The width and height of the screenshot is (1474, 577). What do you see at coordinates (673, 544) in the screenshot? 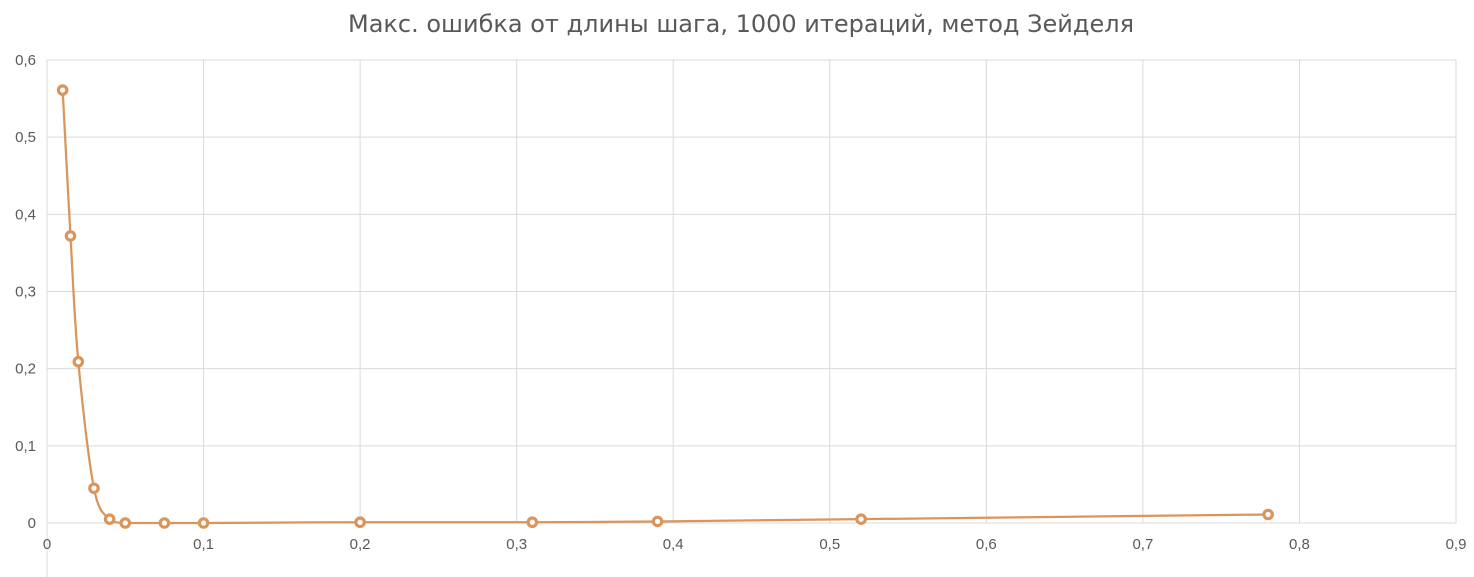
I see `x-tick-label: 0,4` at bounding box center [673, 544].